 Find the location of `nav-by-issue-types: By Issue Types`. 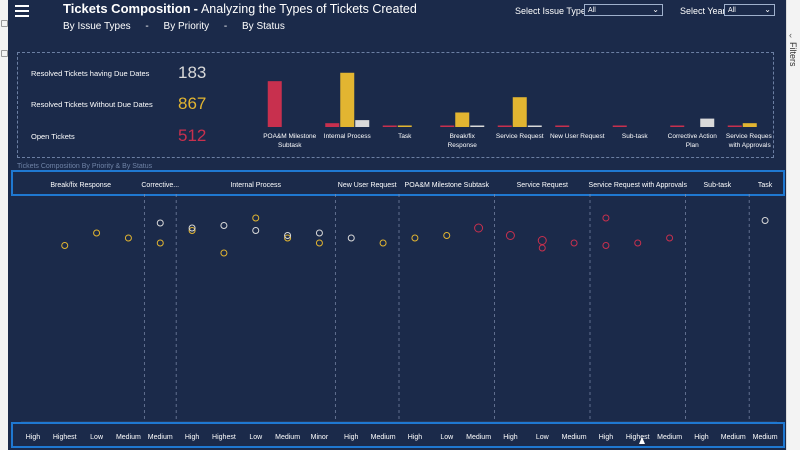

nav-by-issue-types: By Issue Types is located at coordinates (97, 26).